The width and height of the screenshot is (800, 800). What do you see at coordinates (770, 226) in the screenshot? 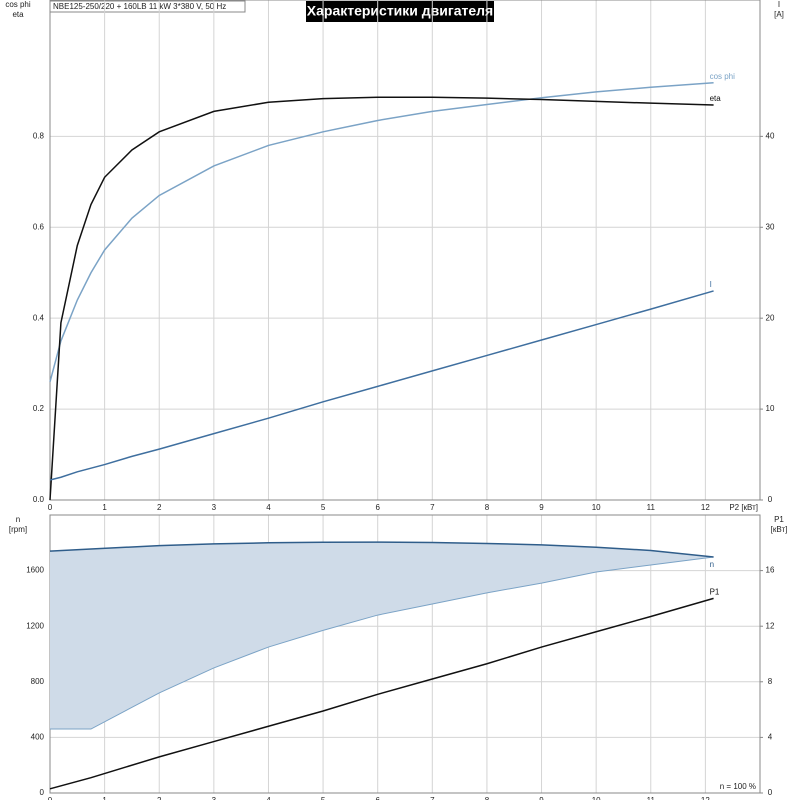
I see `y2-tick-label: 30` at bounding box center [770, 226].